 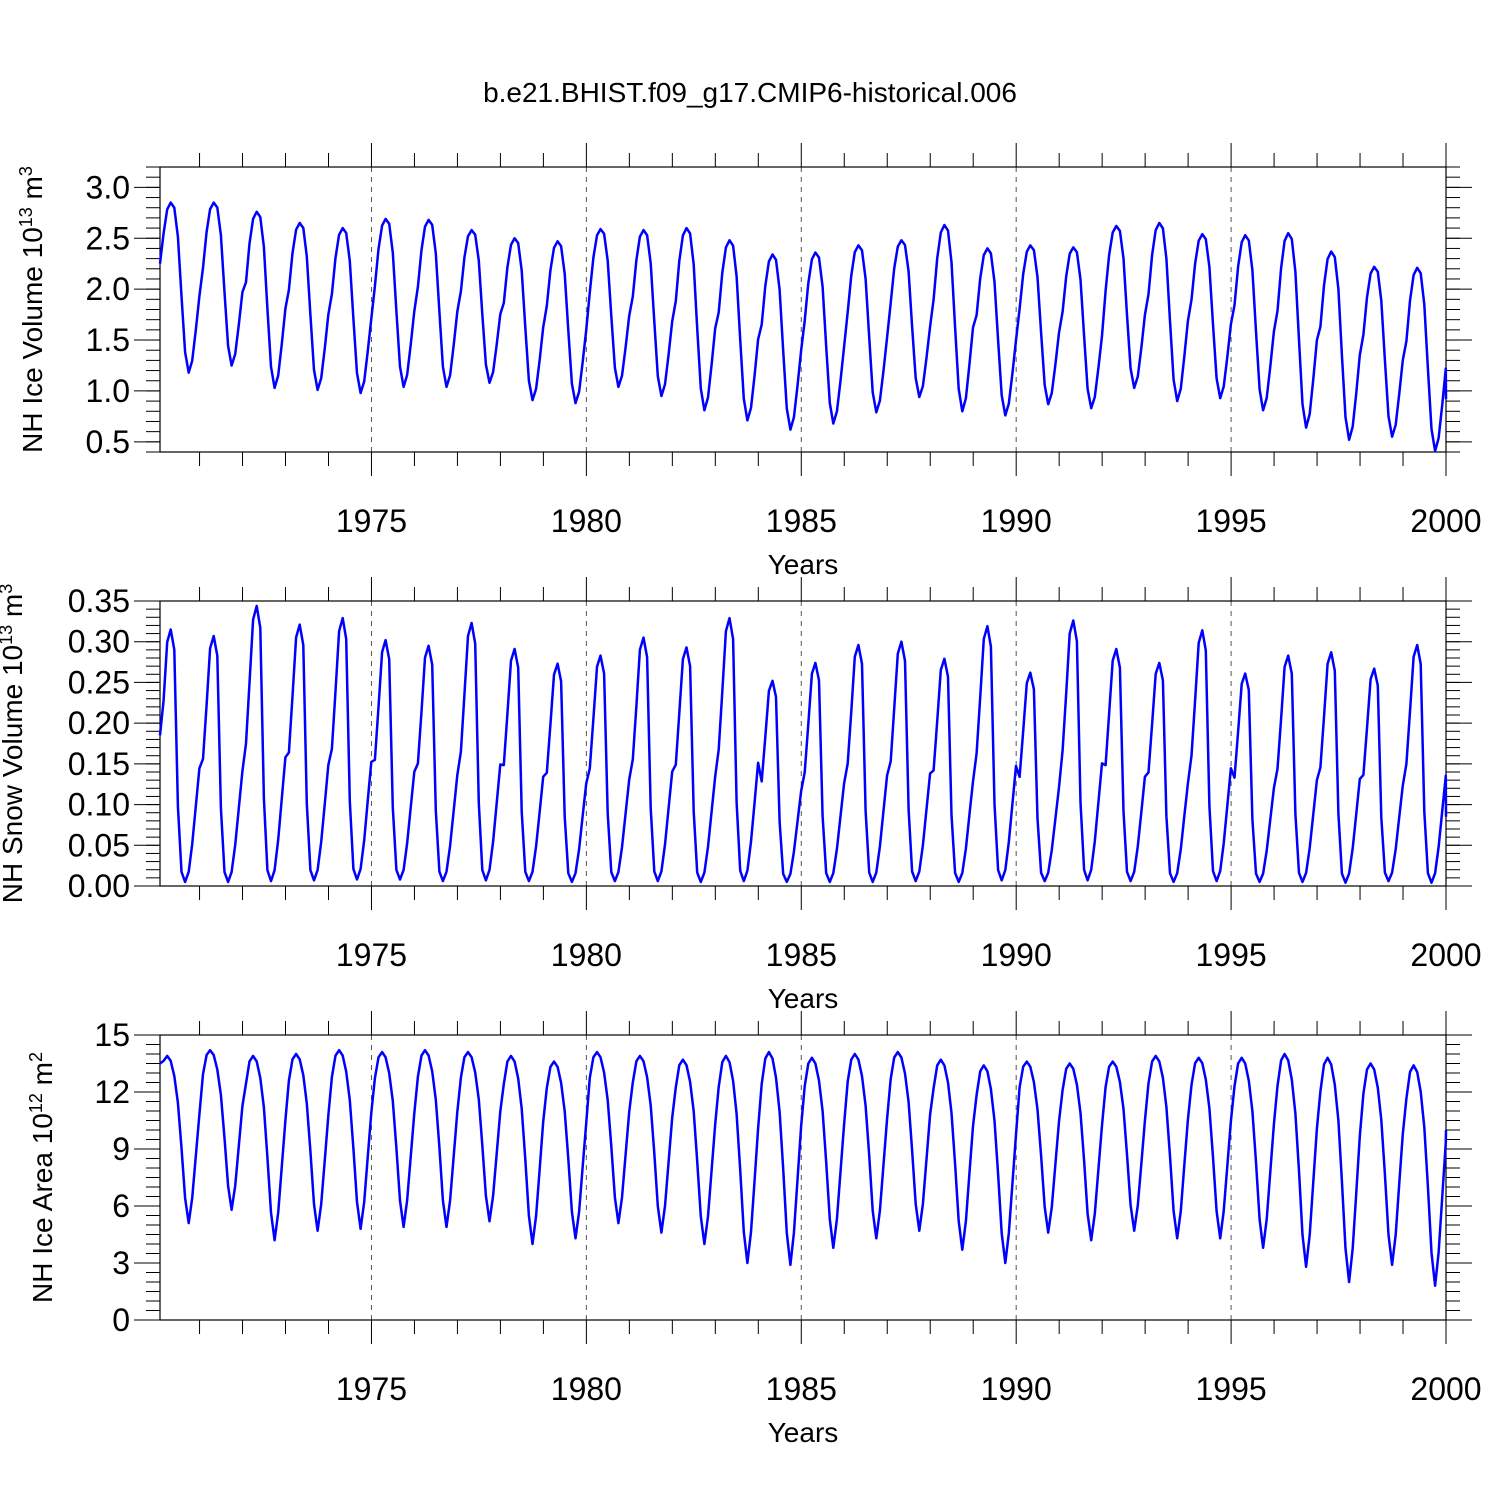 What do you see at coordinates (112, 1092) in the screenshot?
I see `y-tick-label: 12` at bounding box center [112, 1092].